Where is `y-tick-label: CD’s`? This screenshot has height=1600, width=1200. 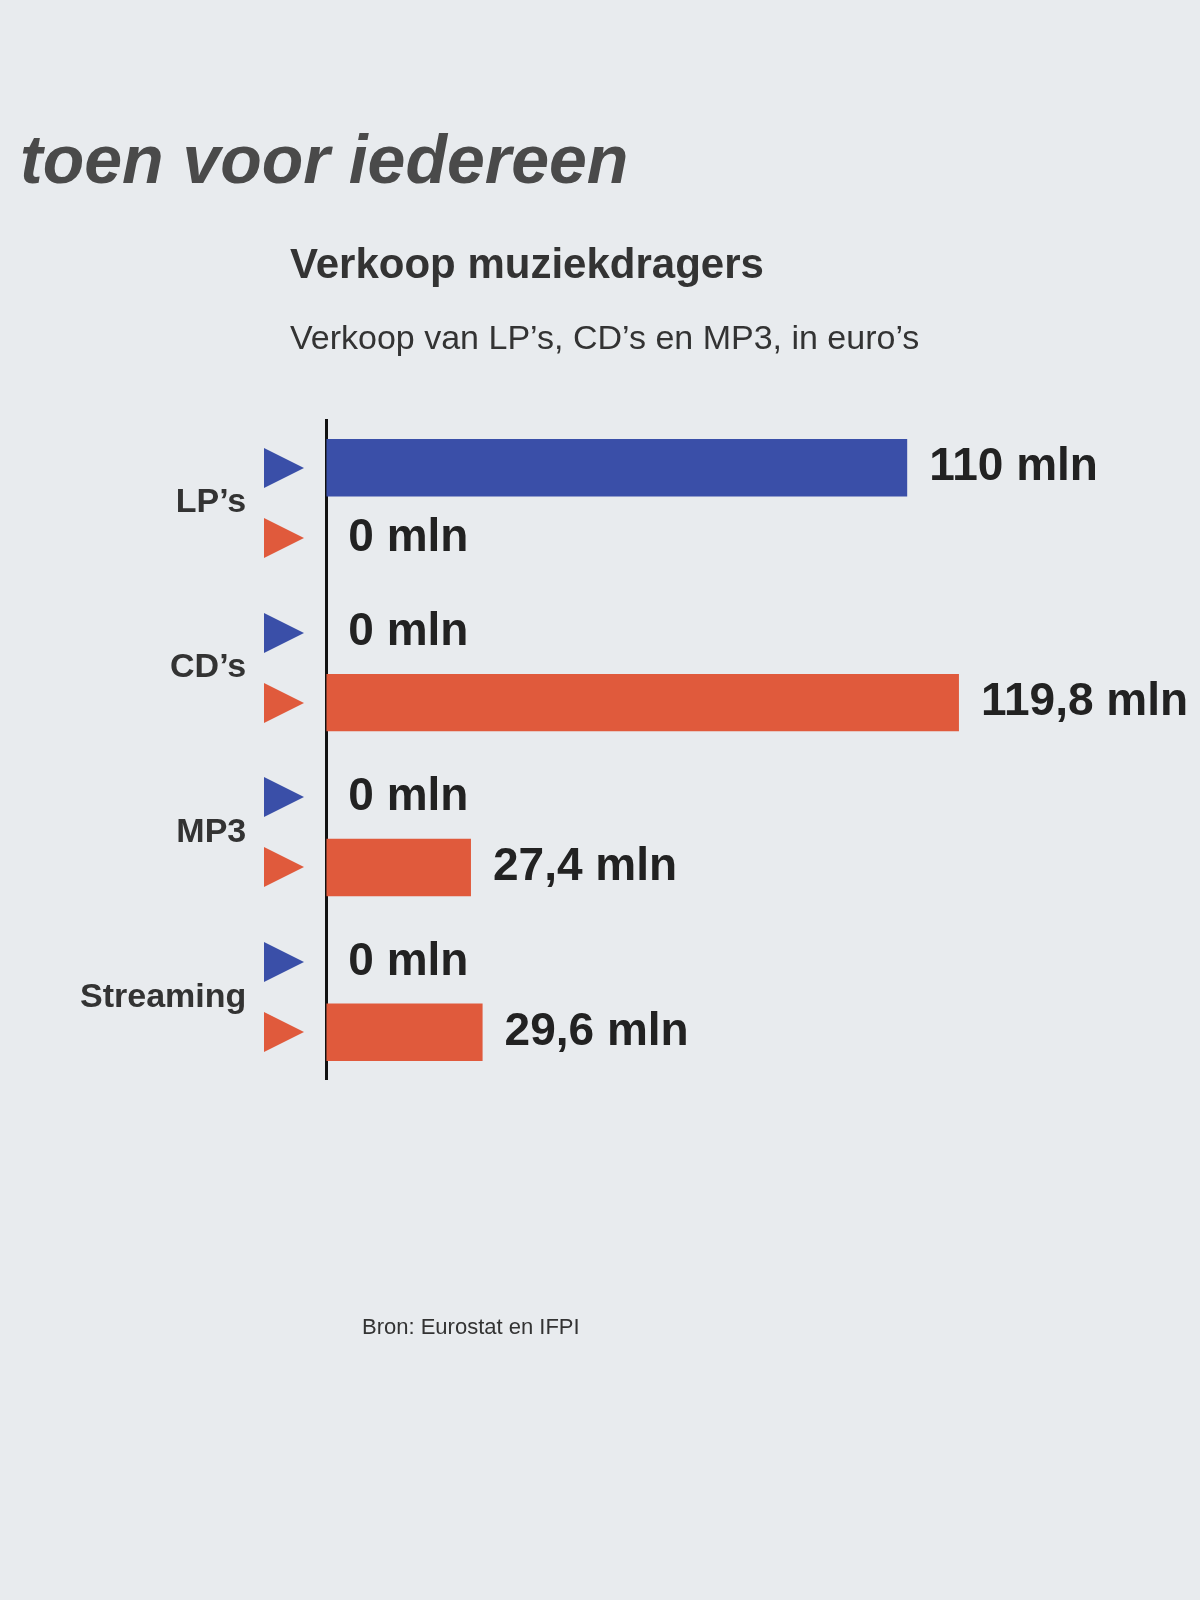 y-tick-label: CD’s is located at coordinates (208, 664).